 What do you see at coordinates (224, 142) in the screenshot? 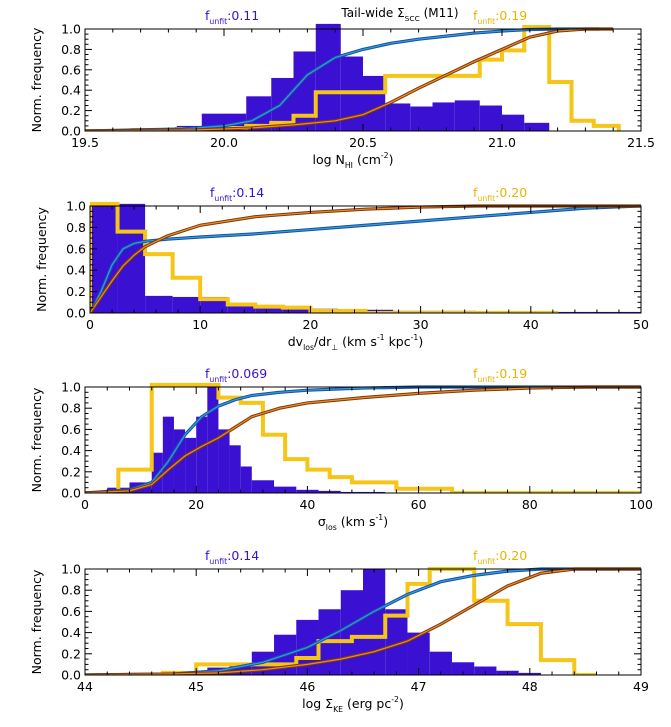
I see `x-tick-label: 20.0` at bounding box center [224, 142].